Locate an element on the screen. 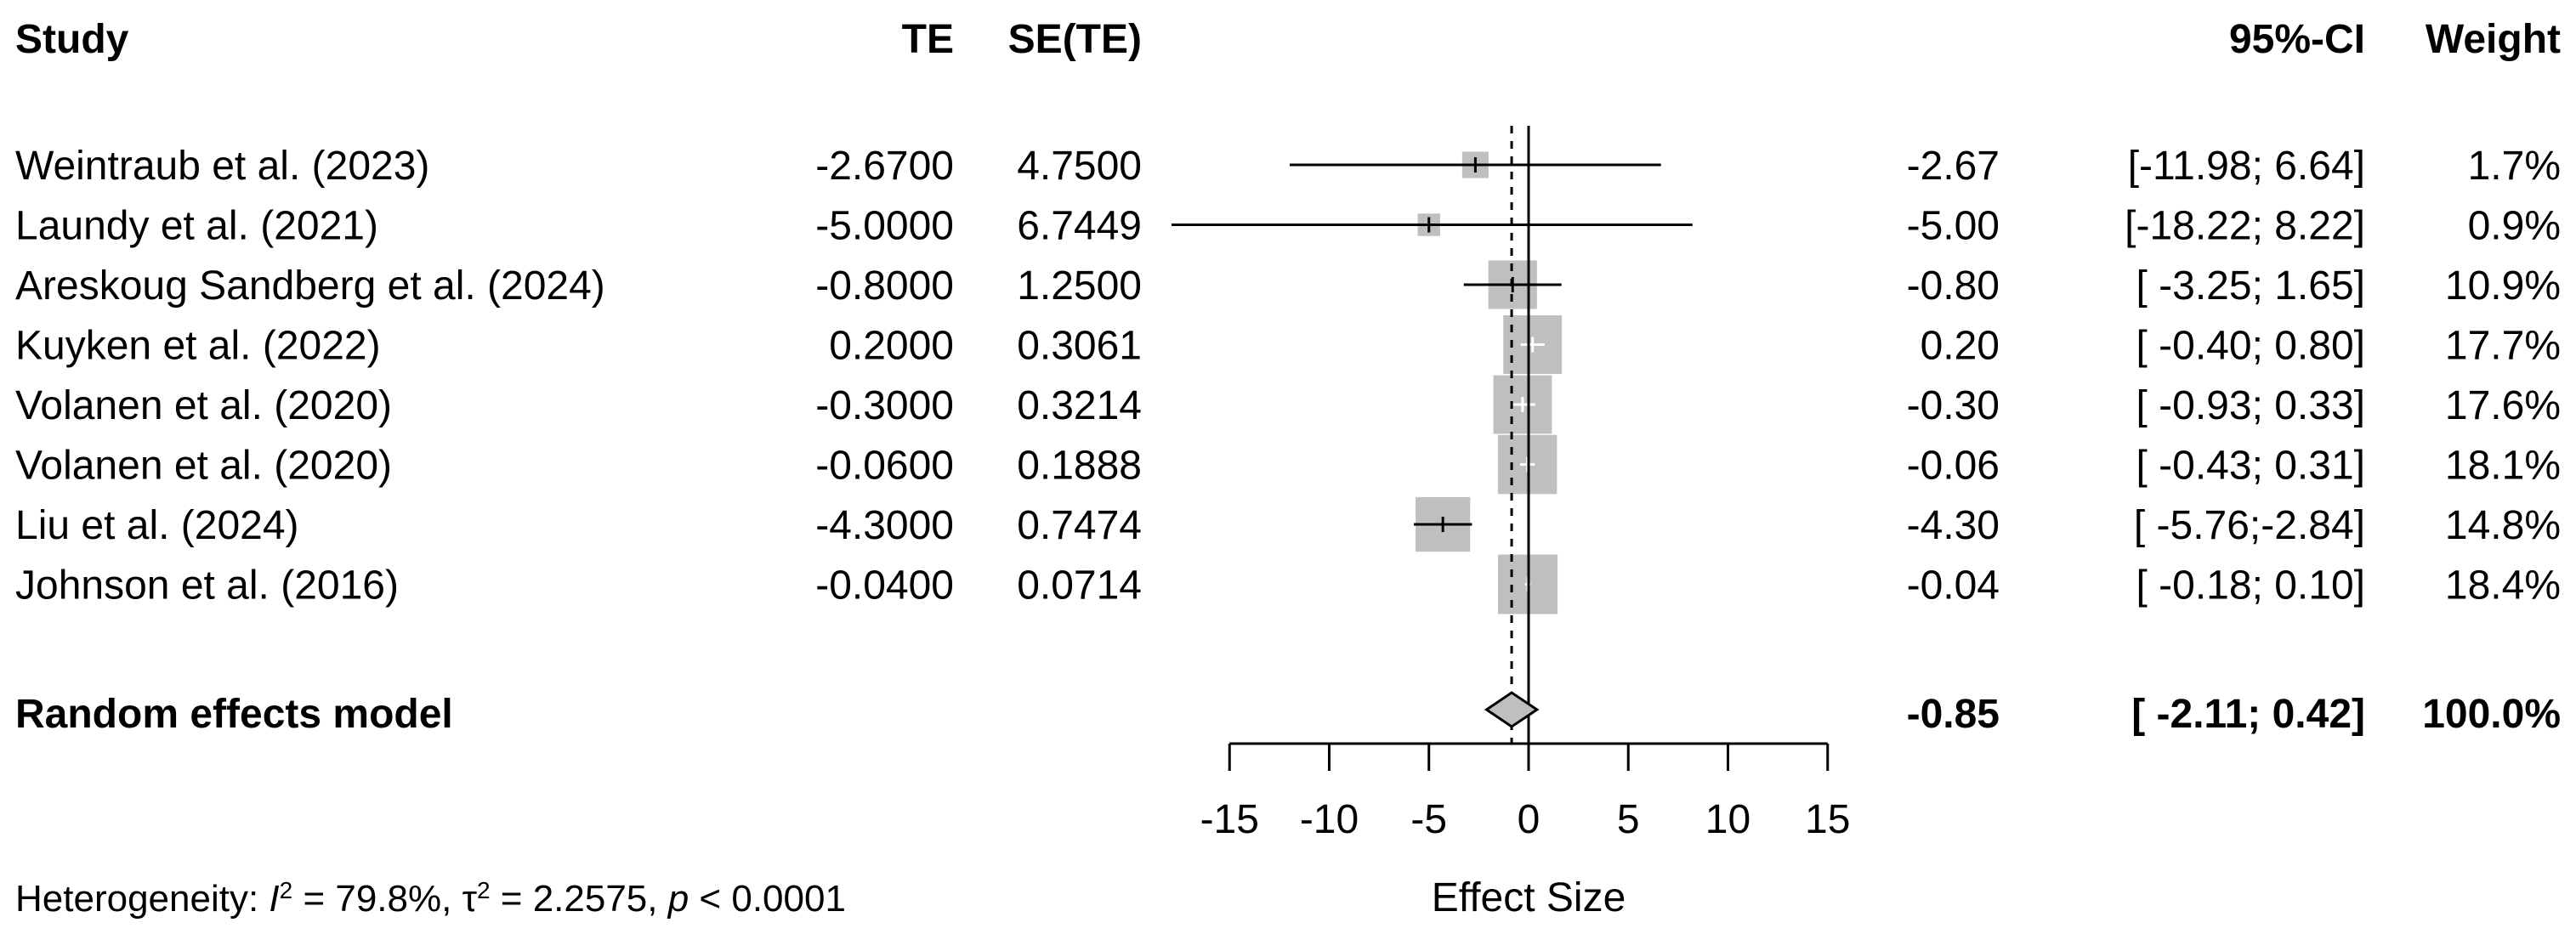 The image size is (2576, 934). x-tick-label: -15 is located at coordinates (1230, 819).